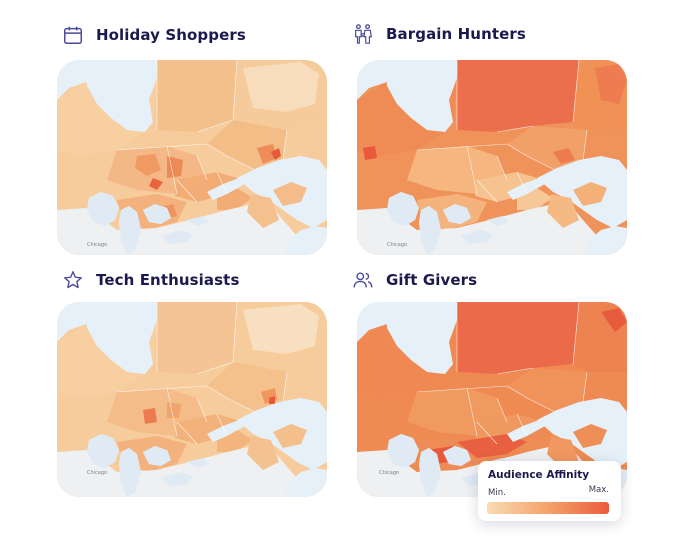  What do you see at coordinates (171, 35) in the screenshot?
I see `panel-title: Holiday Shoppers` at bounding box center [171, 35].